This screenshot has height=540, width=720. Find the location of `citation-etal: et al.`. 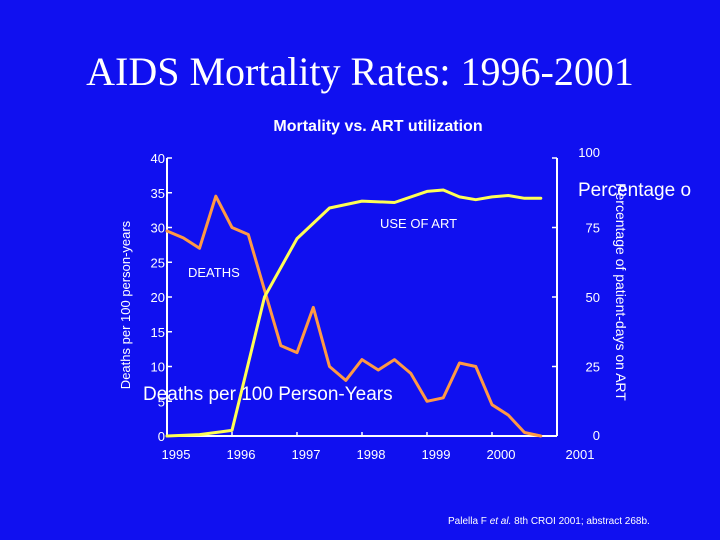

citation-etal: et al. is located at coordinates (500, 521).